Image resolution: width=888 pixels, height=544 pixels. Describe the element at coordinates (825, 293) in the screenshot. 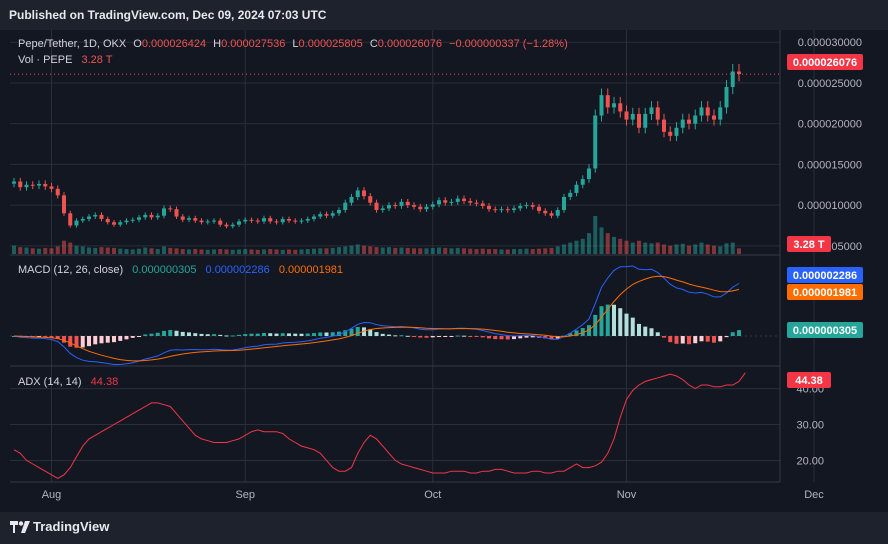

I see `macd-signal-tag-text: 0.000001981` at that location.